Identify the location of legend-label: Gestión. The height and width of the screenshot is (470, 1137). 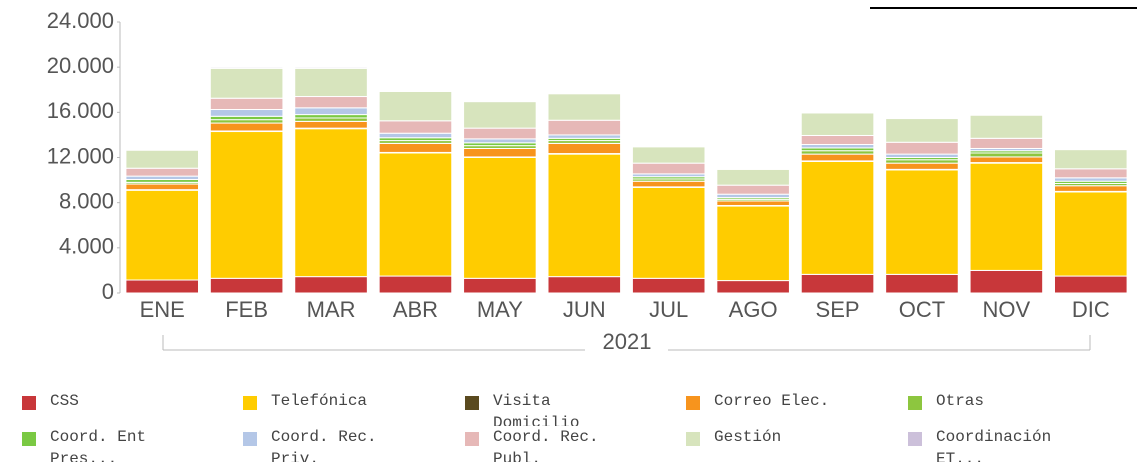
(748, 437).